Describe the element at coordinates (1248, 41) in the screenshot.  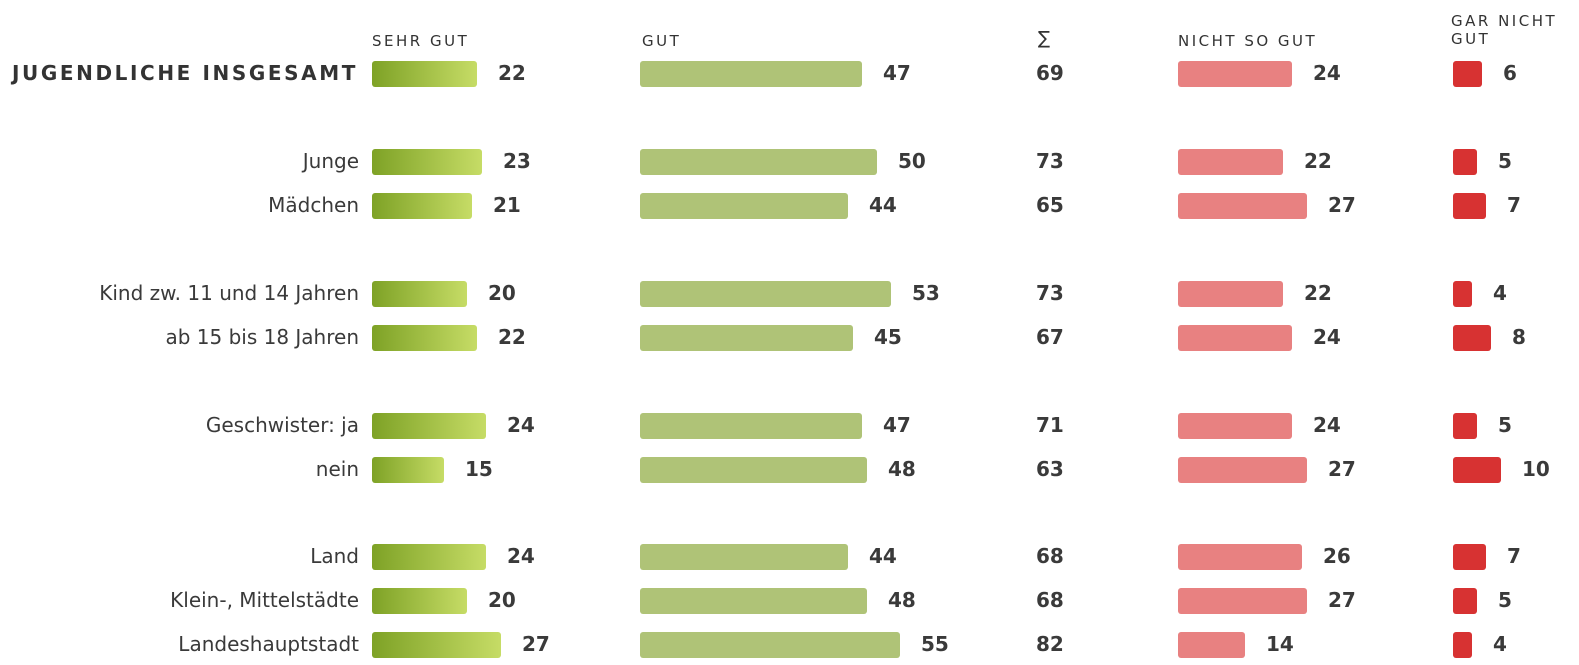
I see `column-header-nicht-so-gut: NICHT SO GUT` at that location.